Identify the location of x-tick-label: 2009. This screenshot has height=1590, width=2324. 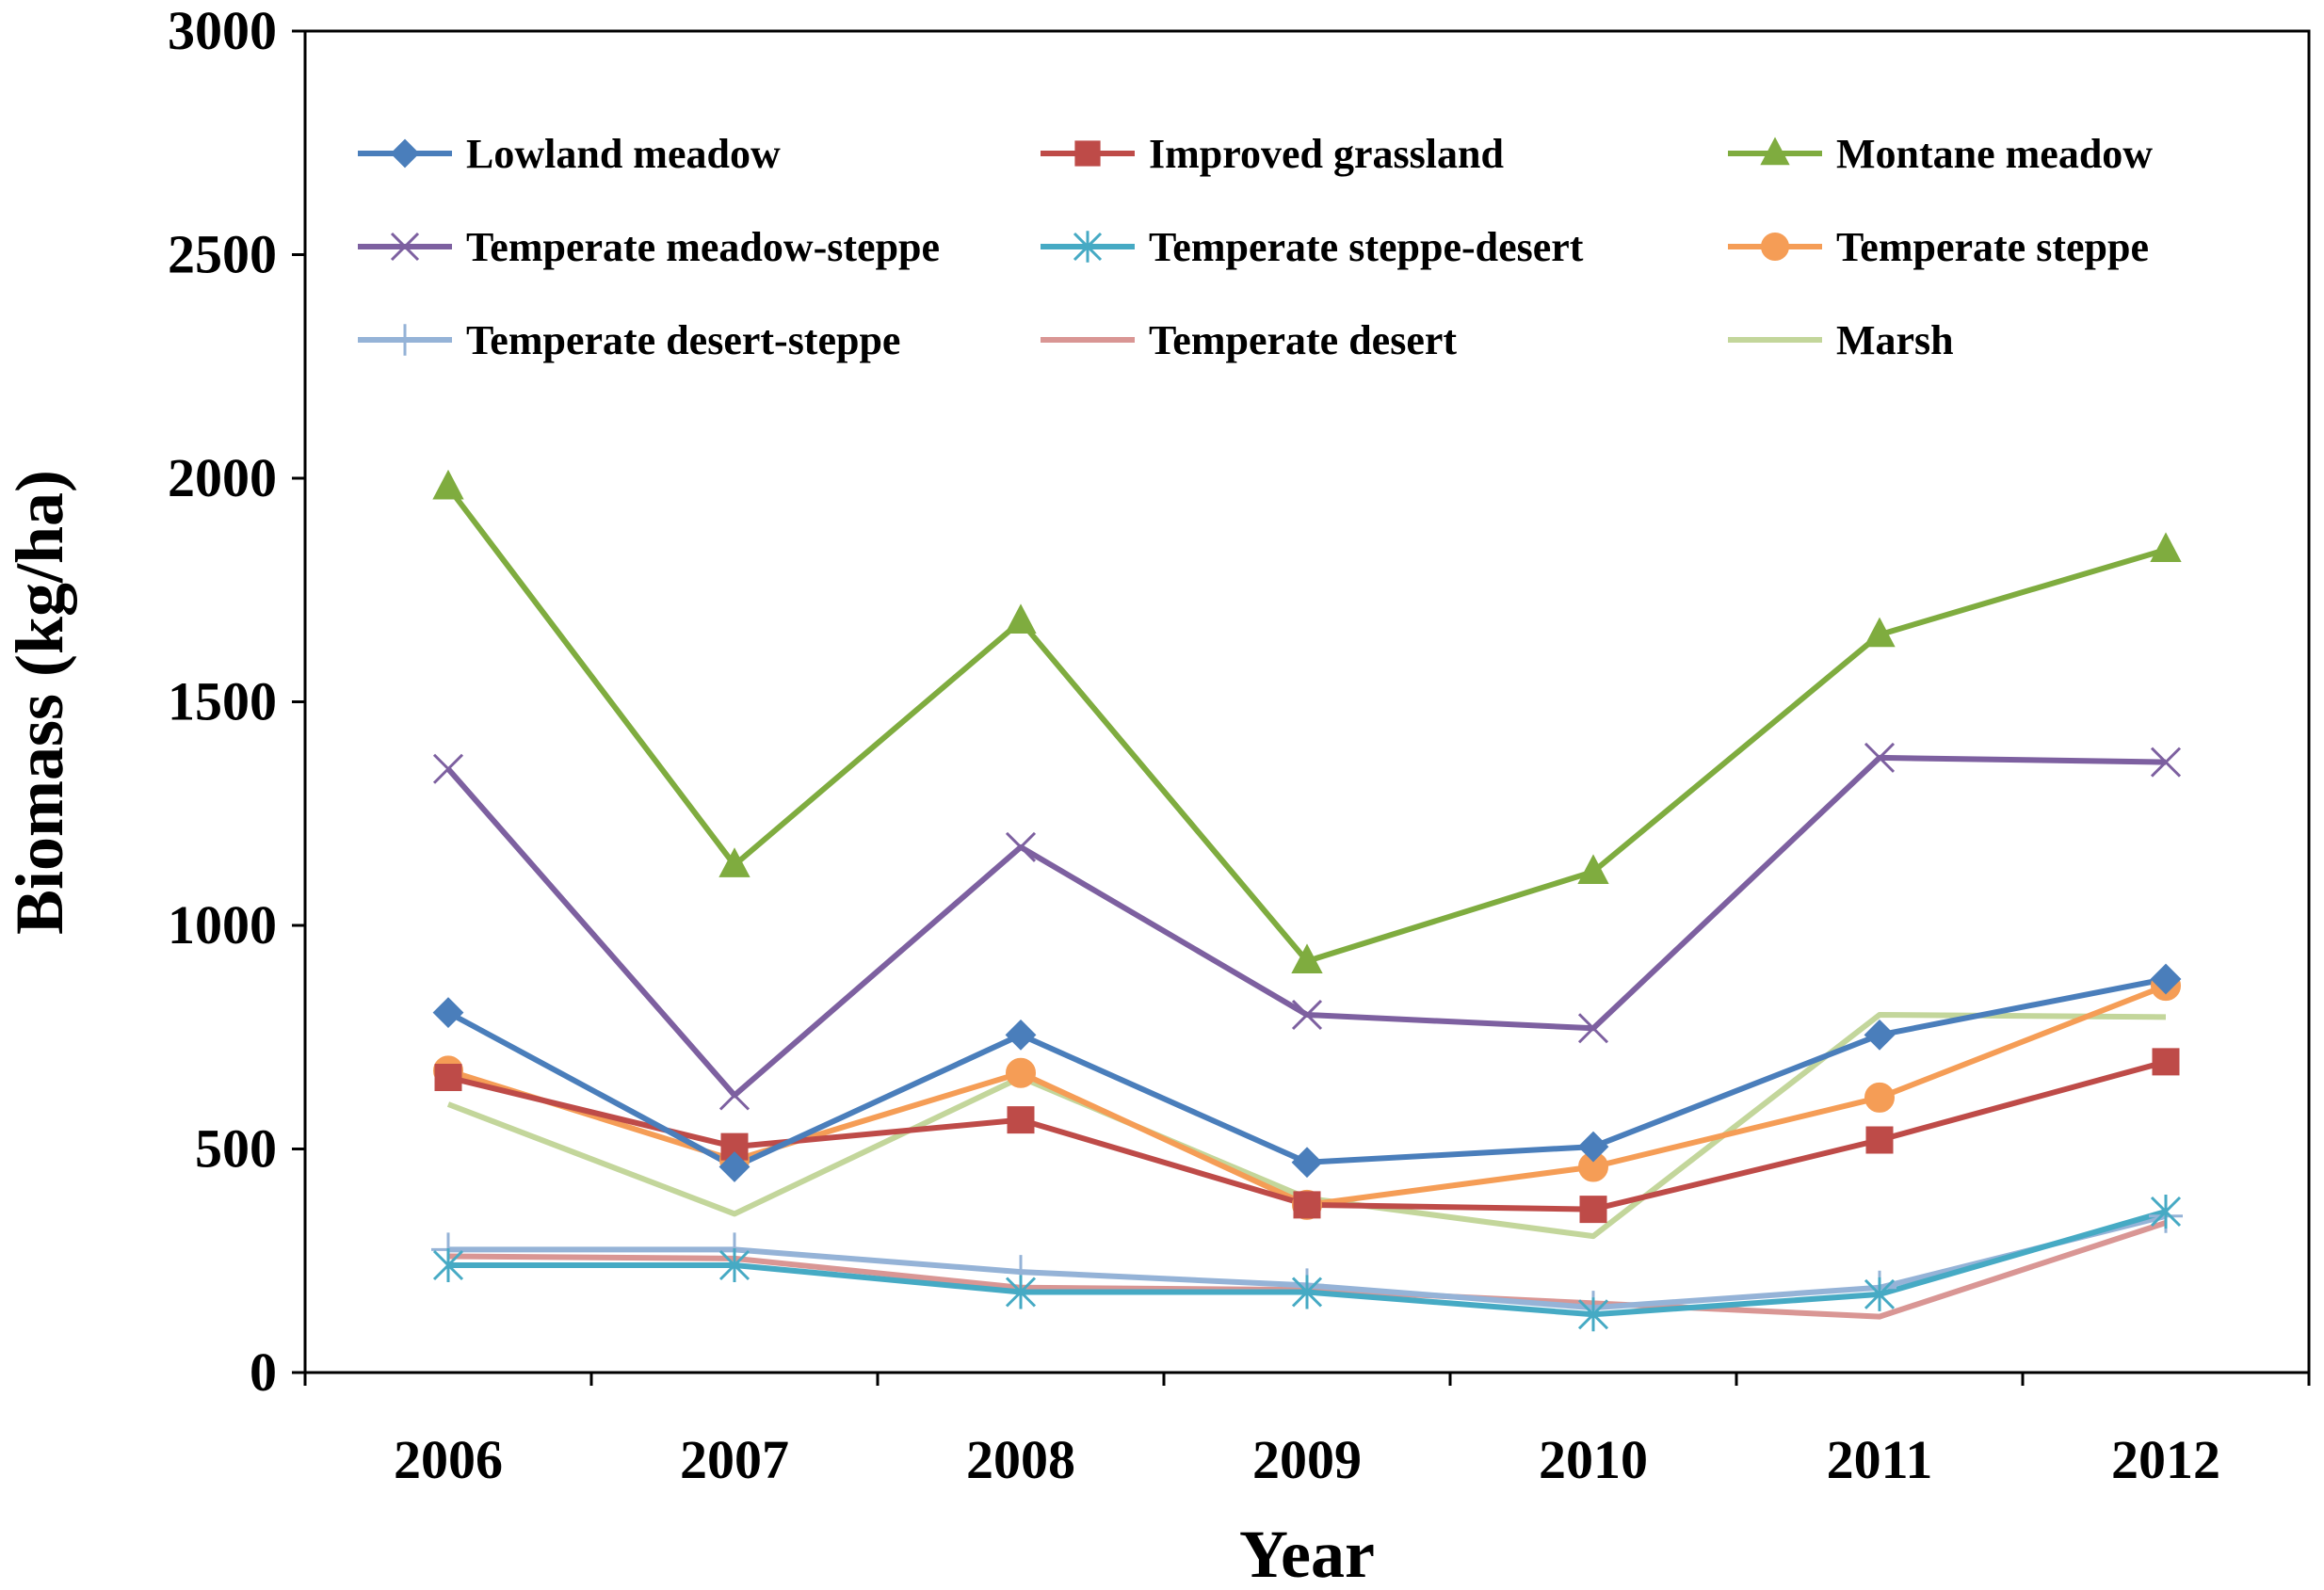
(1307, 1460).